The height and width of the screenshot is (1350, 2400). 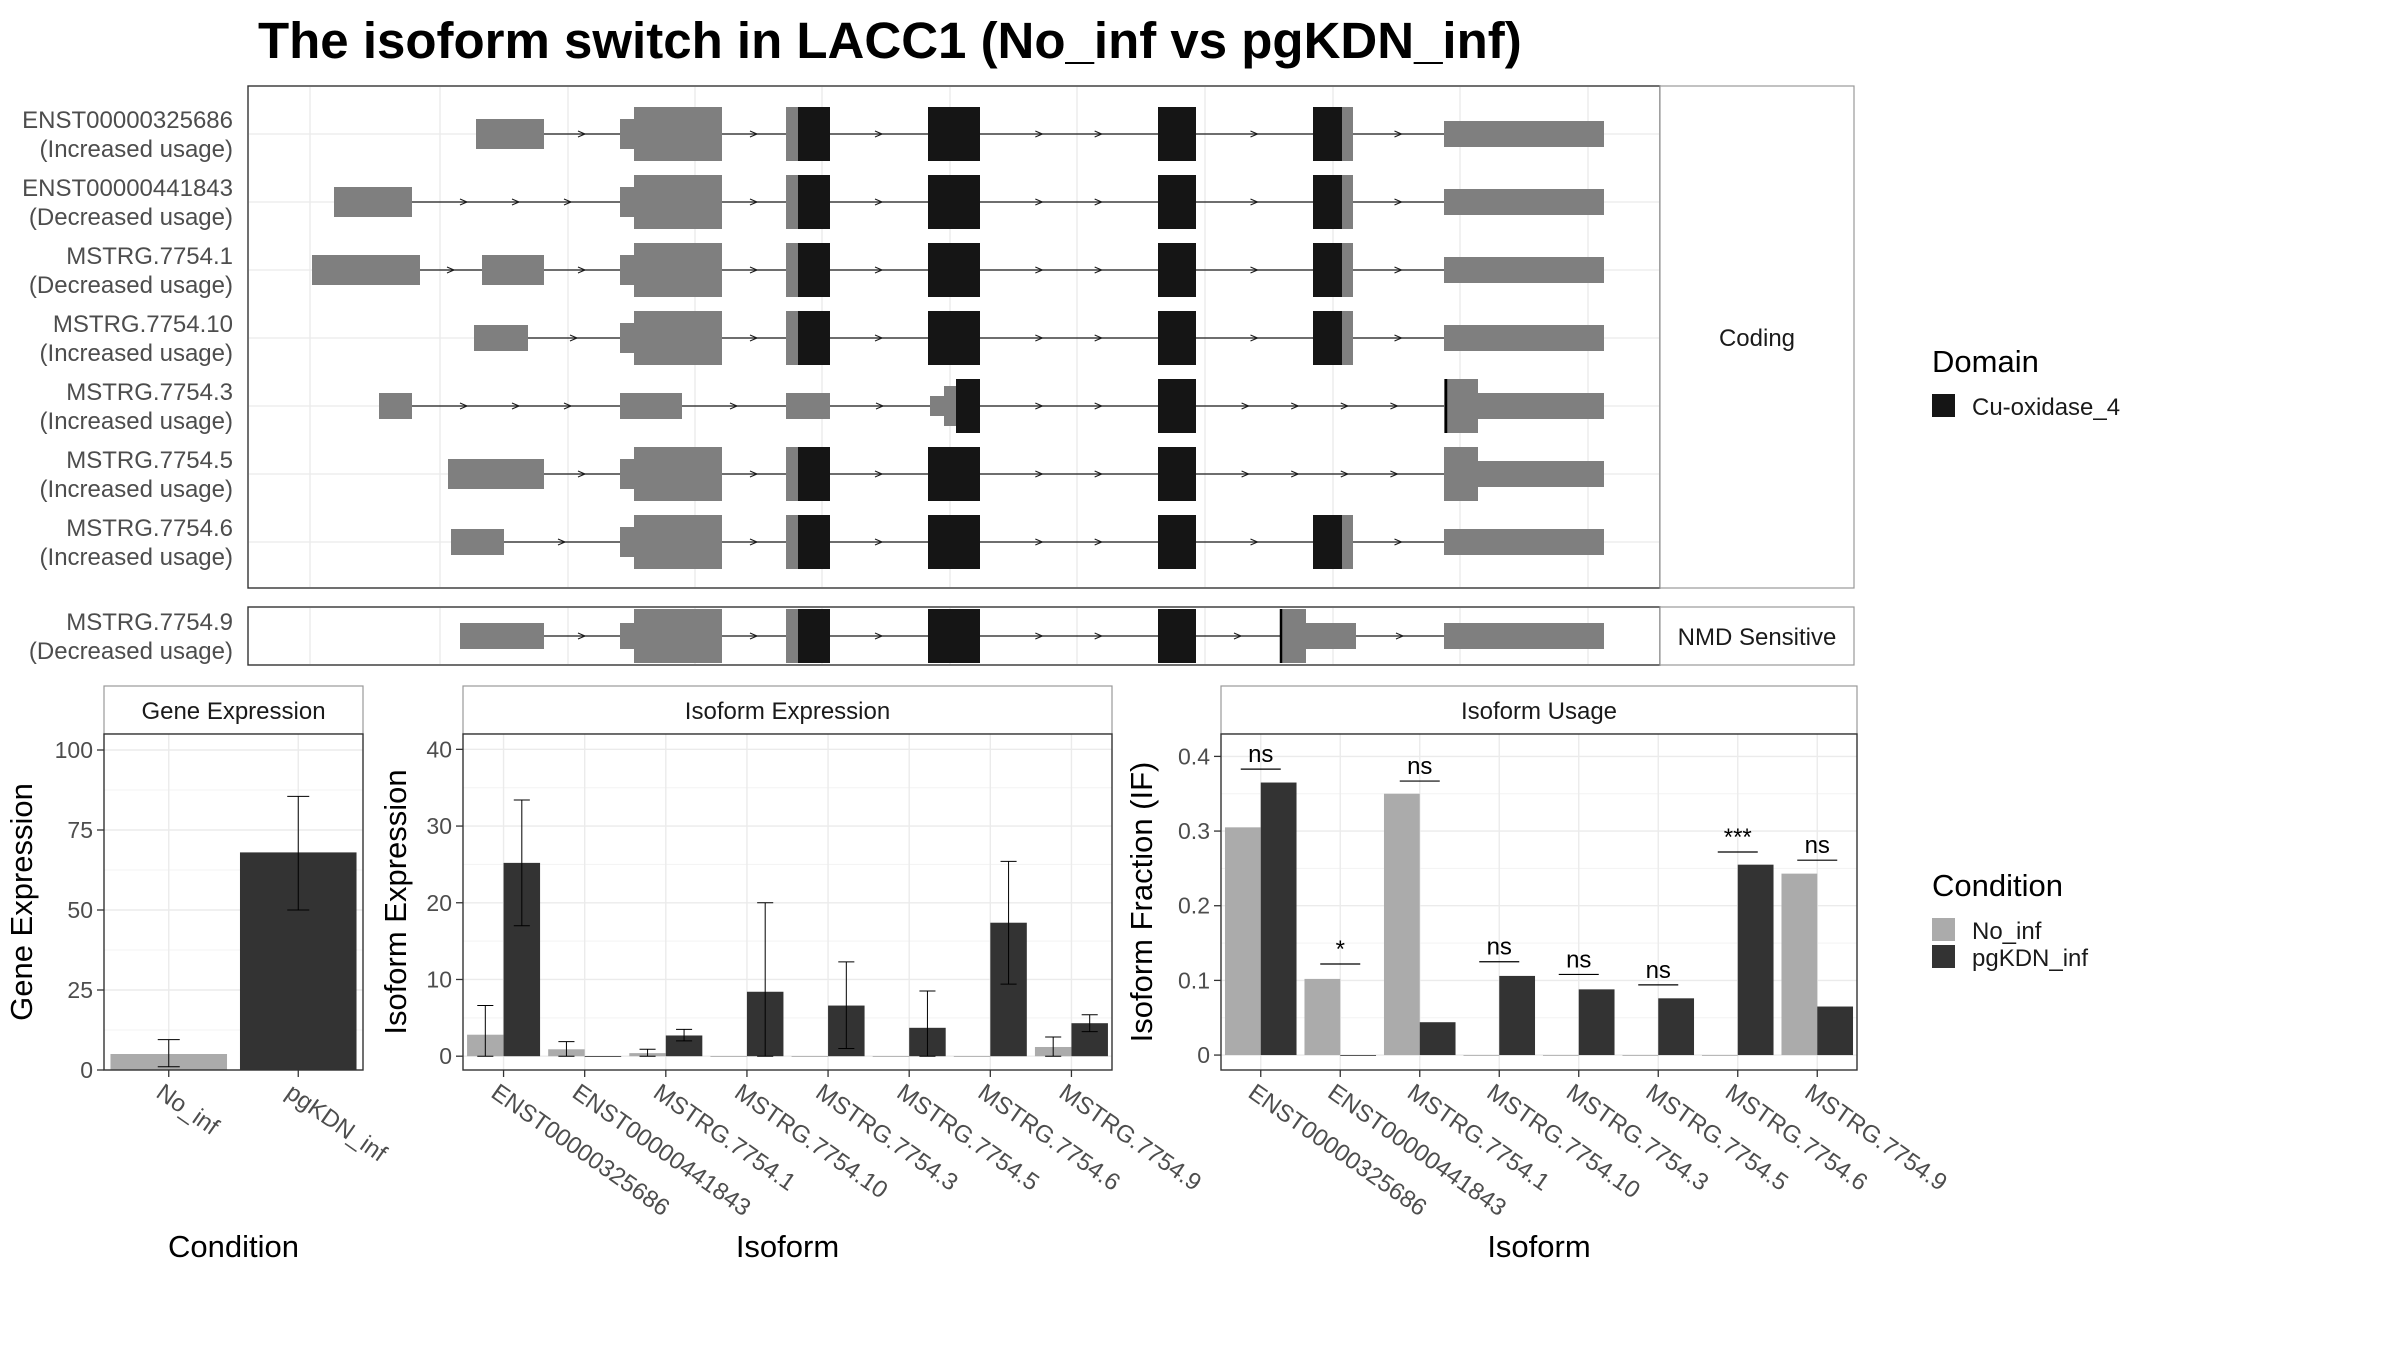 What do you see at coordinates (395, 901) in the screenshot?
I see `y-axis-title: Isoform Expression` at bounding box center [395, 901].